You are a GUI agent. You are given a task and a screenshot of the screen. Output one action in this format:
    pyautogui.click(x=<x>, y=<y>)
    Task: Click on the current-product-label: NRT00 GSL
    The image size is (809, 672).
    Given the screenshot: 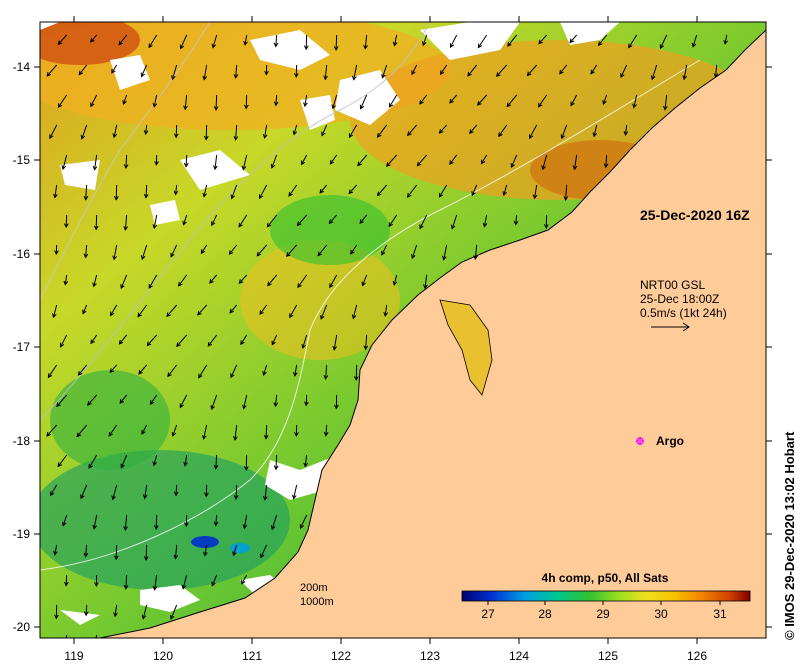 What is the action you would take?
    pyautogui.click(x=672, y=285)
    